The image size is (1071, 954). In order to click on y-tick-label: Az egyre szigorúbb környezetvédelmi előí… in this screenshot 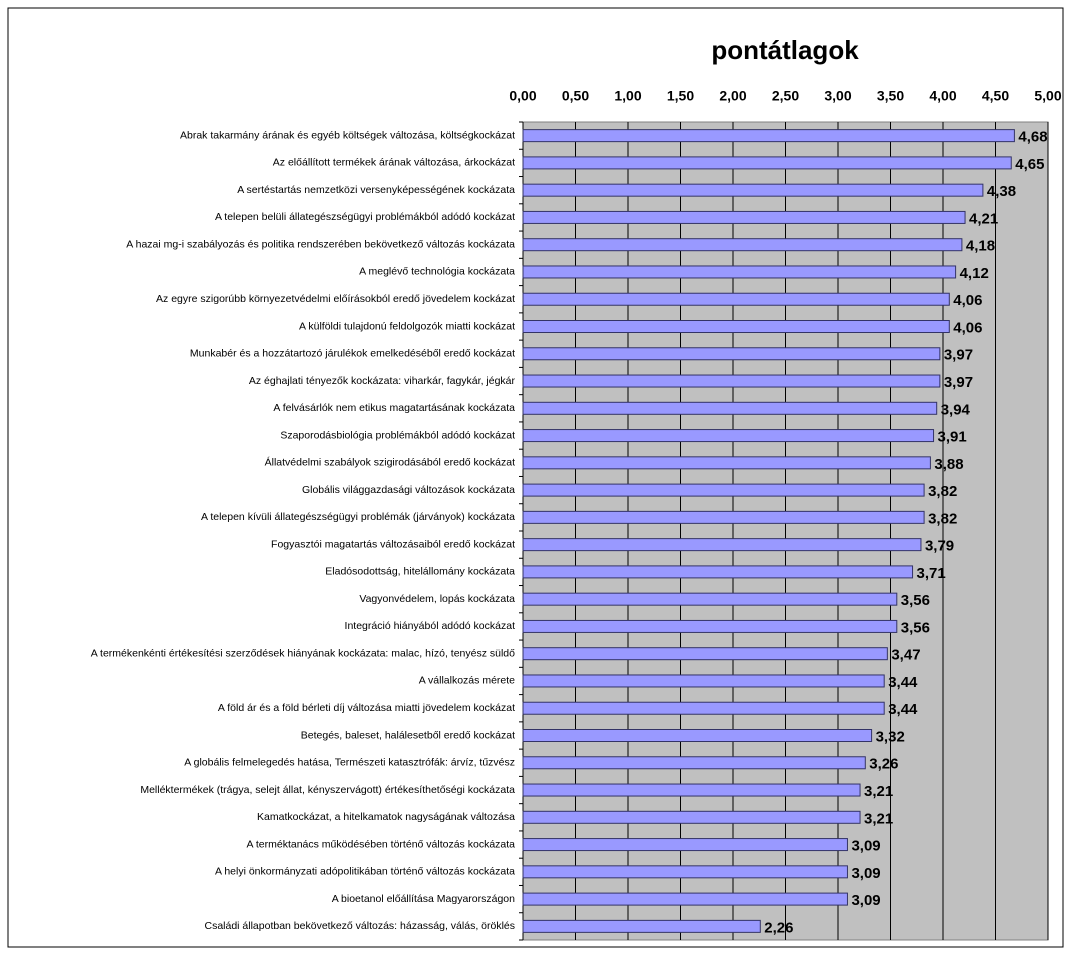, I will do `click(335, 299)`.